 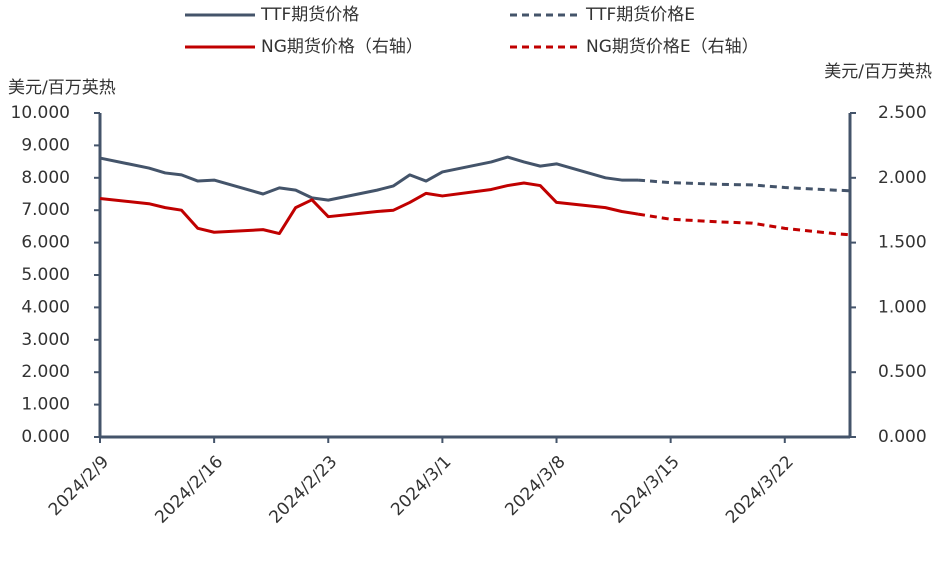 What do you see at coordinates (760, 490) in the screenshot?
I see `x-tick-label: 2024/3/22` at bounding box center [760, 490].